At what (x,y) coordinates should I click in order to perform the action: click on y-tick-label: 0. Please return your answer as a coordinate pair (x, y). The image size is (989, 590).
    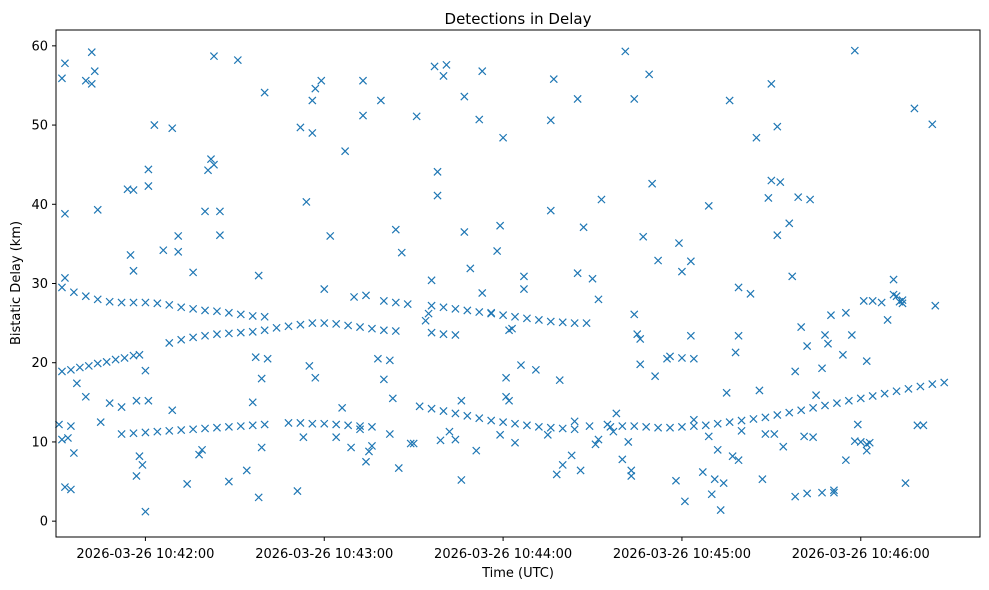
    Looking at the image, I should click on (44, 522).